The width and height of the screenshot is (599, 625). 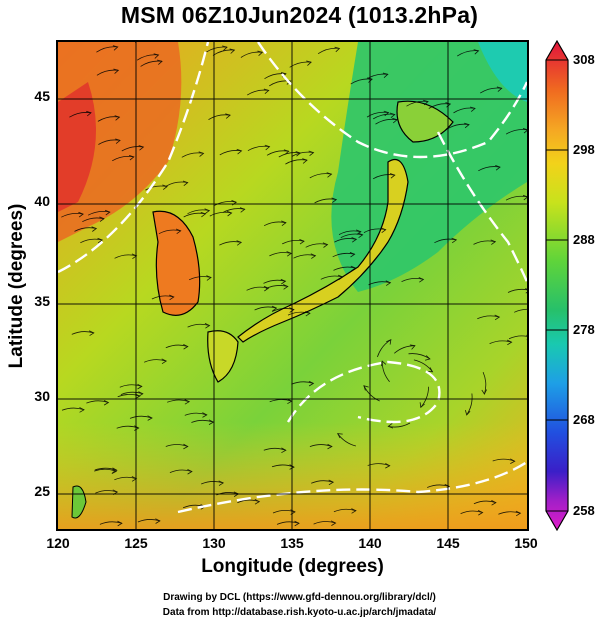 What do you see at coordinates (584, 419) in the screenshot?
I see `colorbar-tick-268: 268` at bounding box center [584, 419].